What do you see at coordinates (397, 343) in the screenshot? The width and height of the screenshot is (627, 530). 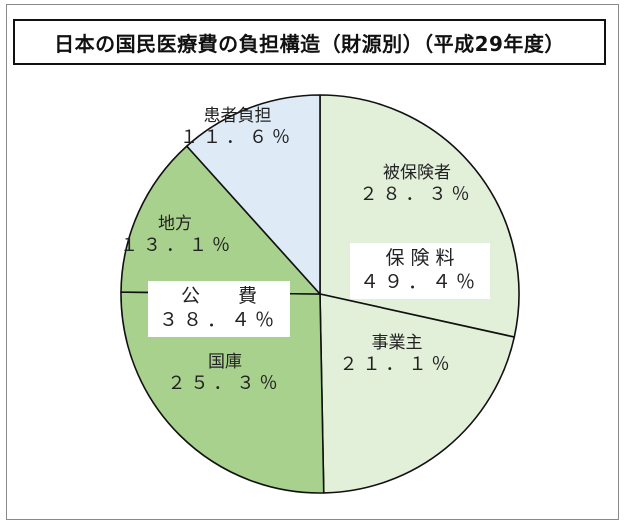 I see `slice-name: 事業主` at bounding box center [397, 343].